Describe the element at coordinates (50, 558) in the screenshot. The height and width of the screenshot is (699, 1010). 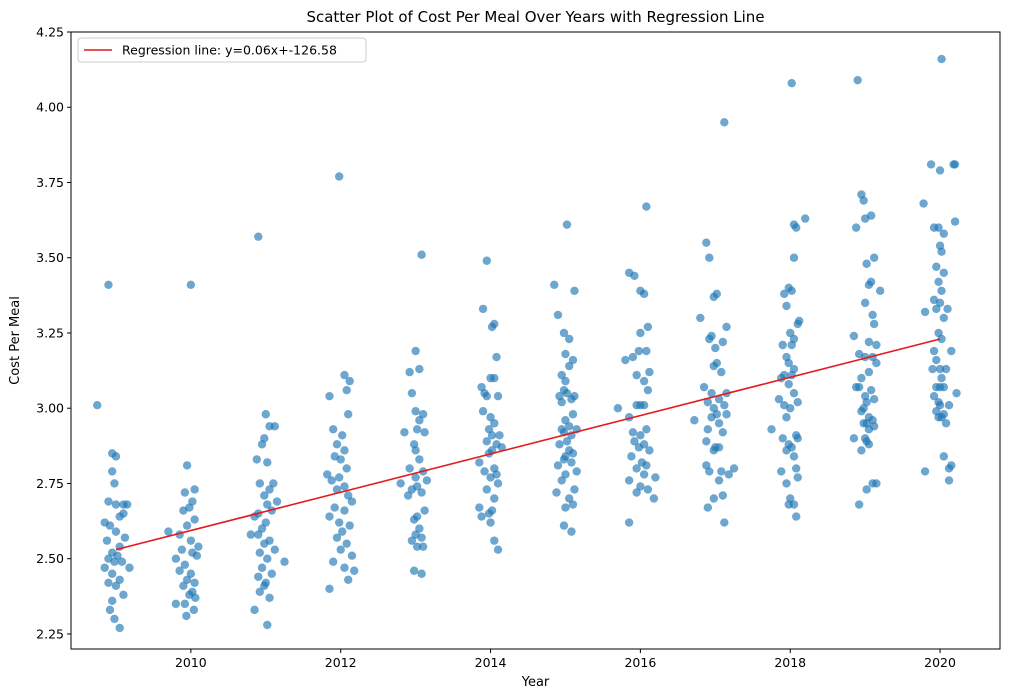
I see `y-tick-label: 2.50` at that location.